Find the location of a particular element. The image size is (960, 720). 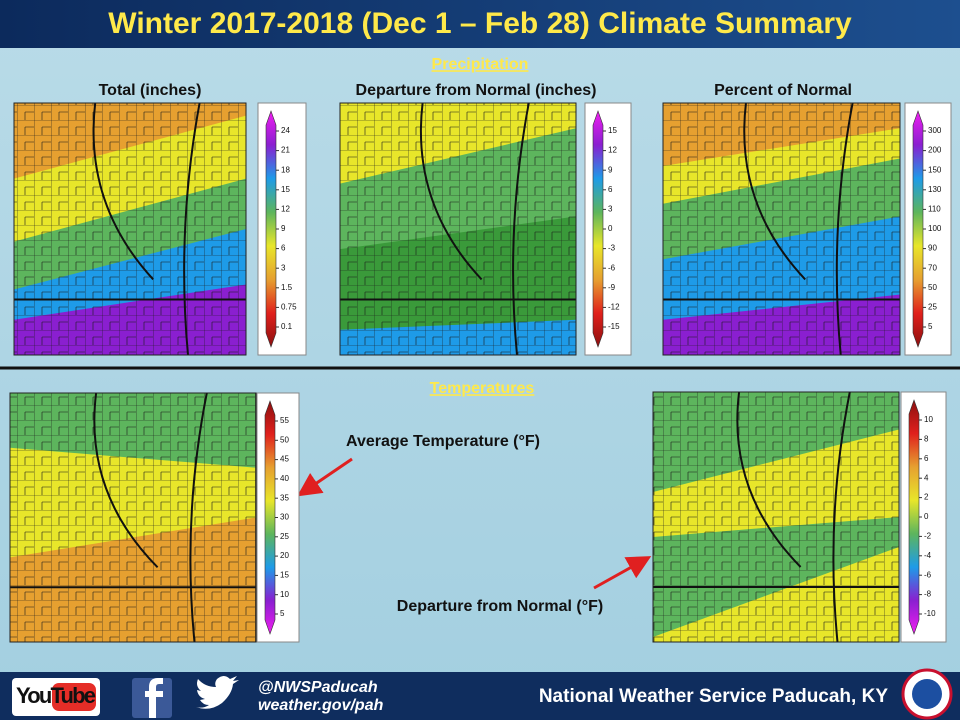

map-label: Percent of Normal is located at coordinates (783, 90).